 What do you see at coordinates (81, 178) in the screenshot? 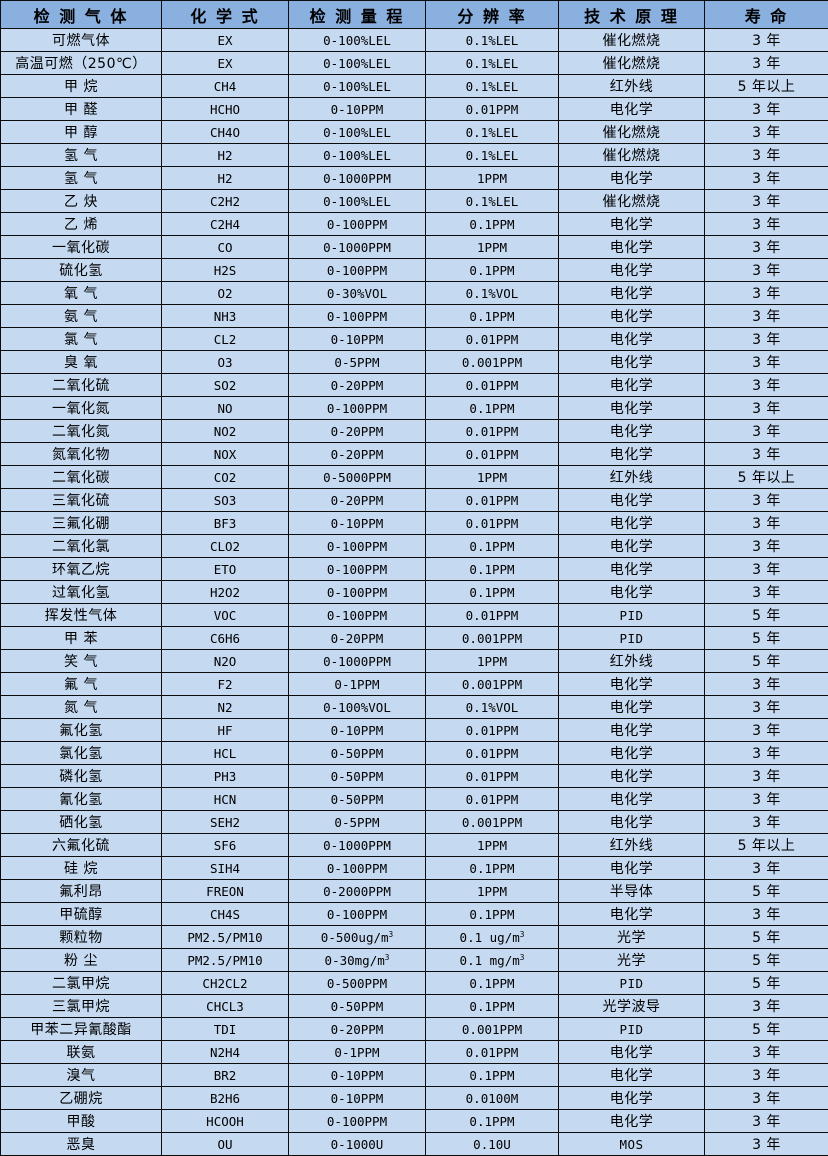
I see `cell-gas: 氢 气` at bounding box center [81, 178].